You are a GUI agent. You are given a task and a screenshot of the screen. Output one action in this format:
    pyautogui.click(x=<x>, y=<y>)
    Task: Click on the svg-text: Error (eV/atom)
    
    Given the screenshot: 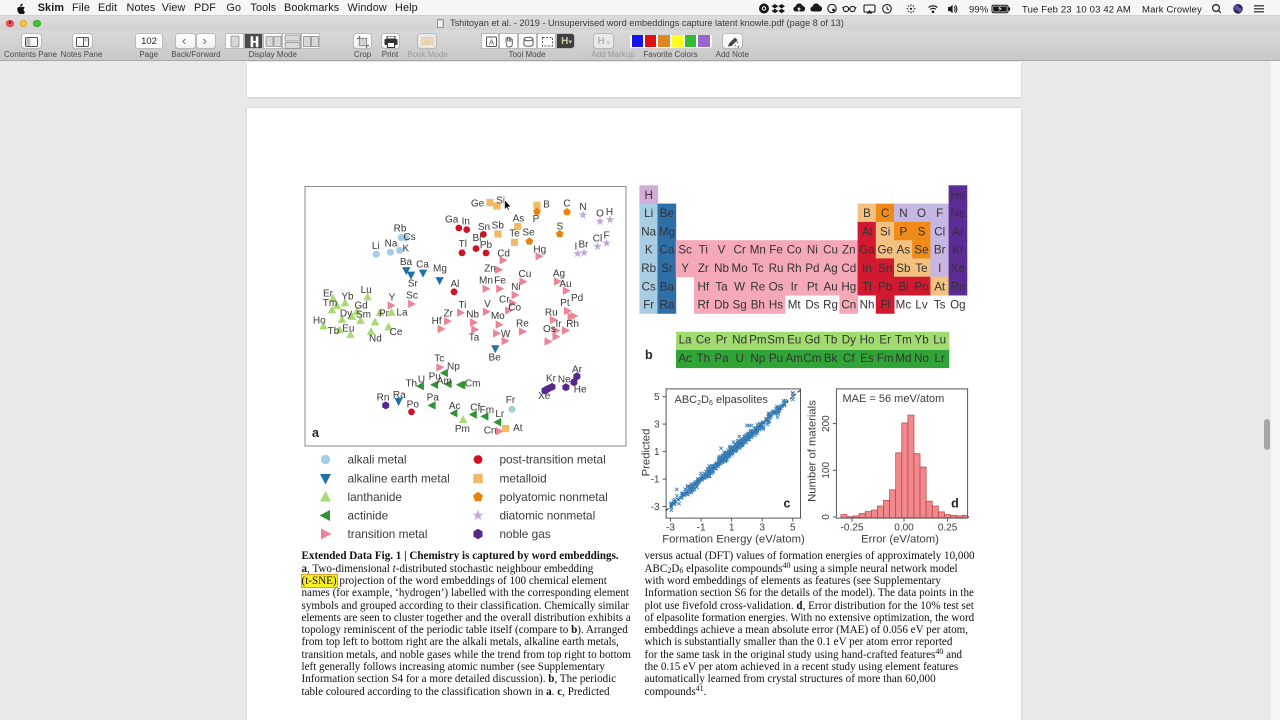 What is the action you would take?
    pyautogui.click(x=900, y=540)
    